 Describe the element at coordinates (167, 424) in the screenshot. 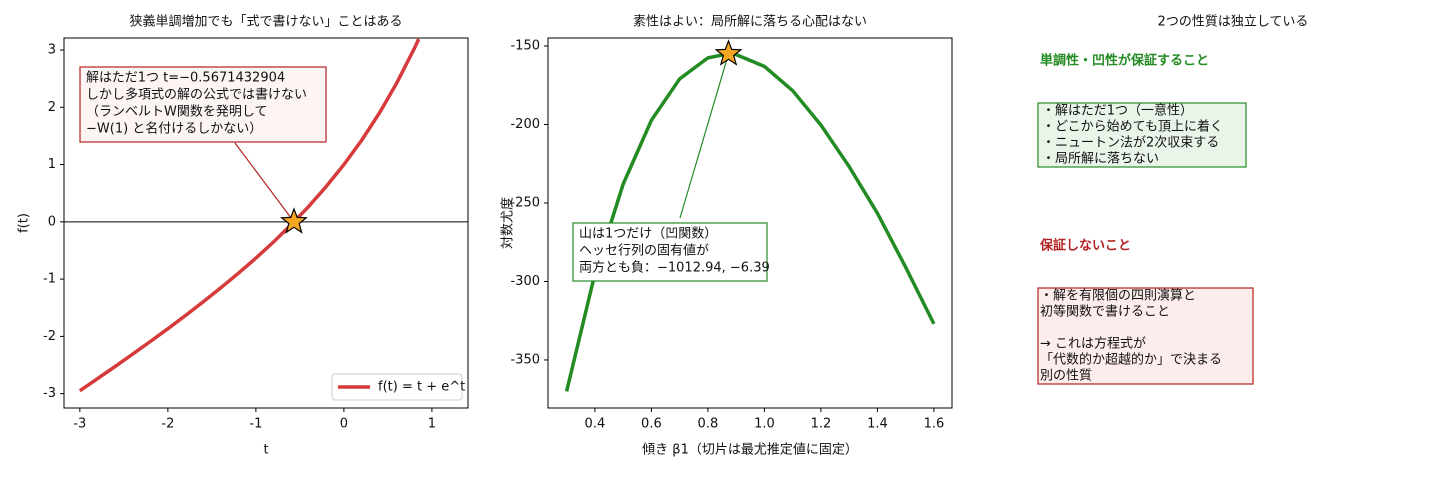

I see `x-tick-label: -2` at that location.